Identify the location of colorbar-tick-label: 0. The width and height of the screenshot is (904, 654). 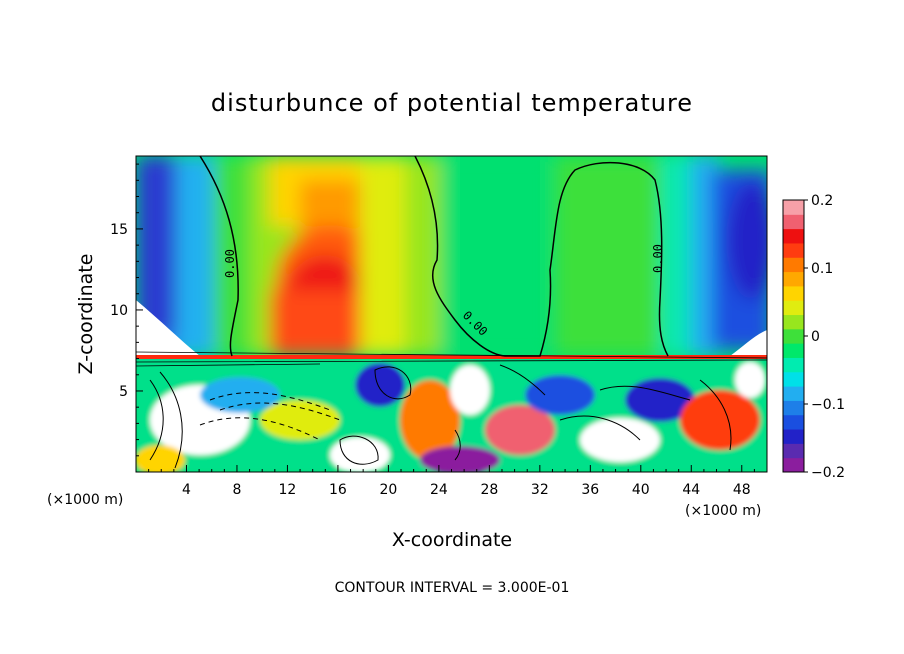
(815, 337).